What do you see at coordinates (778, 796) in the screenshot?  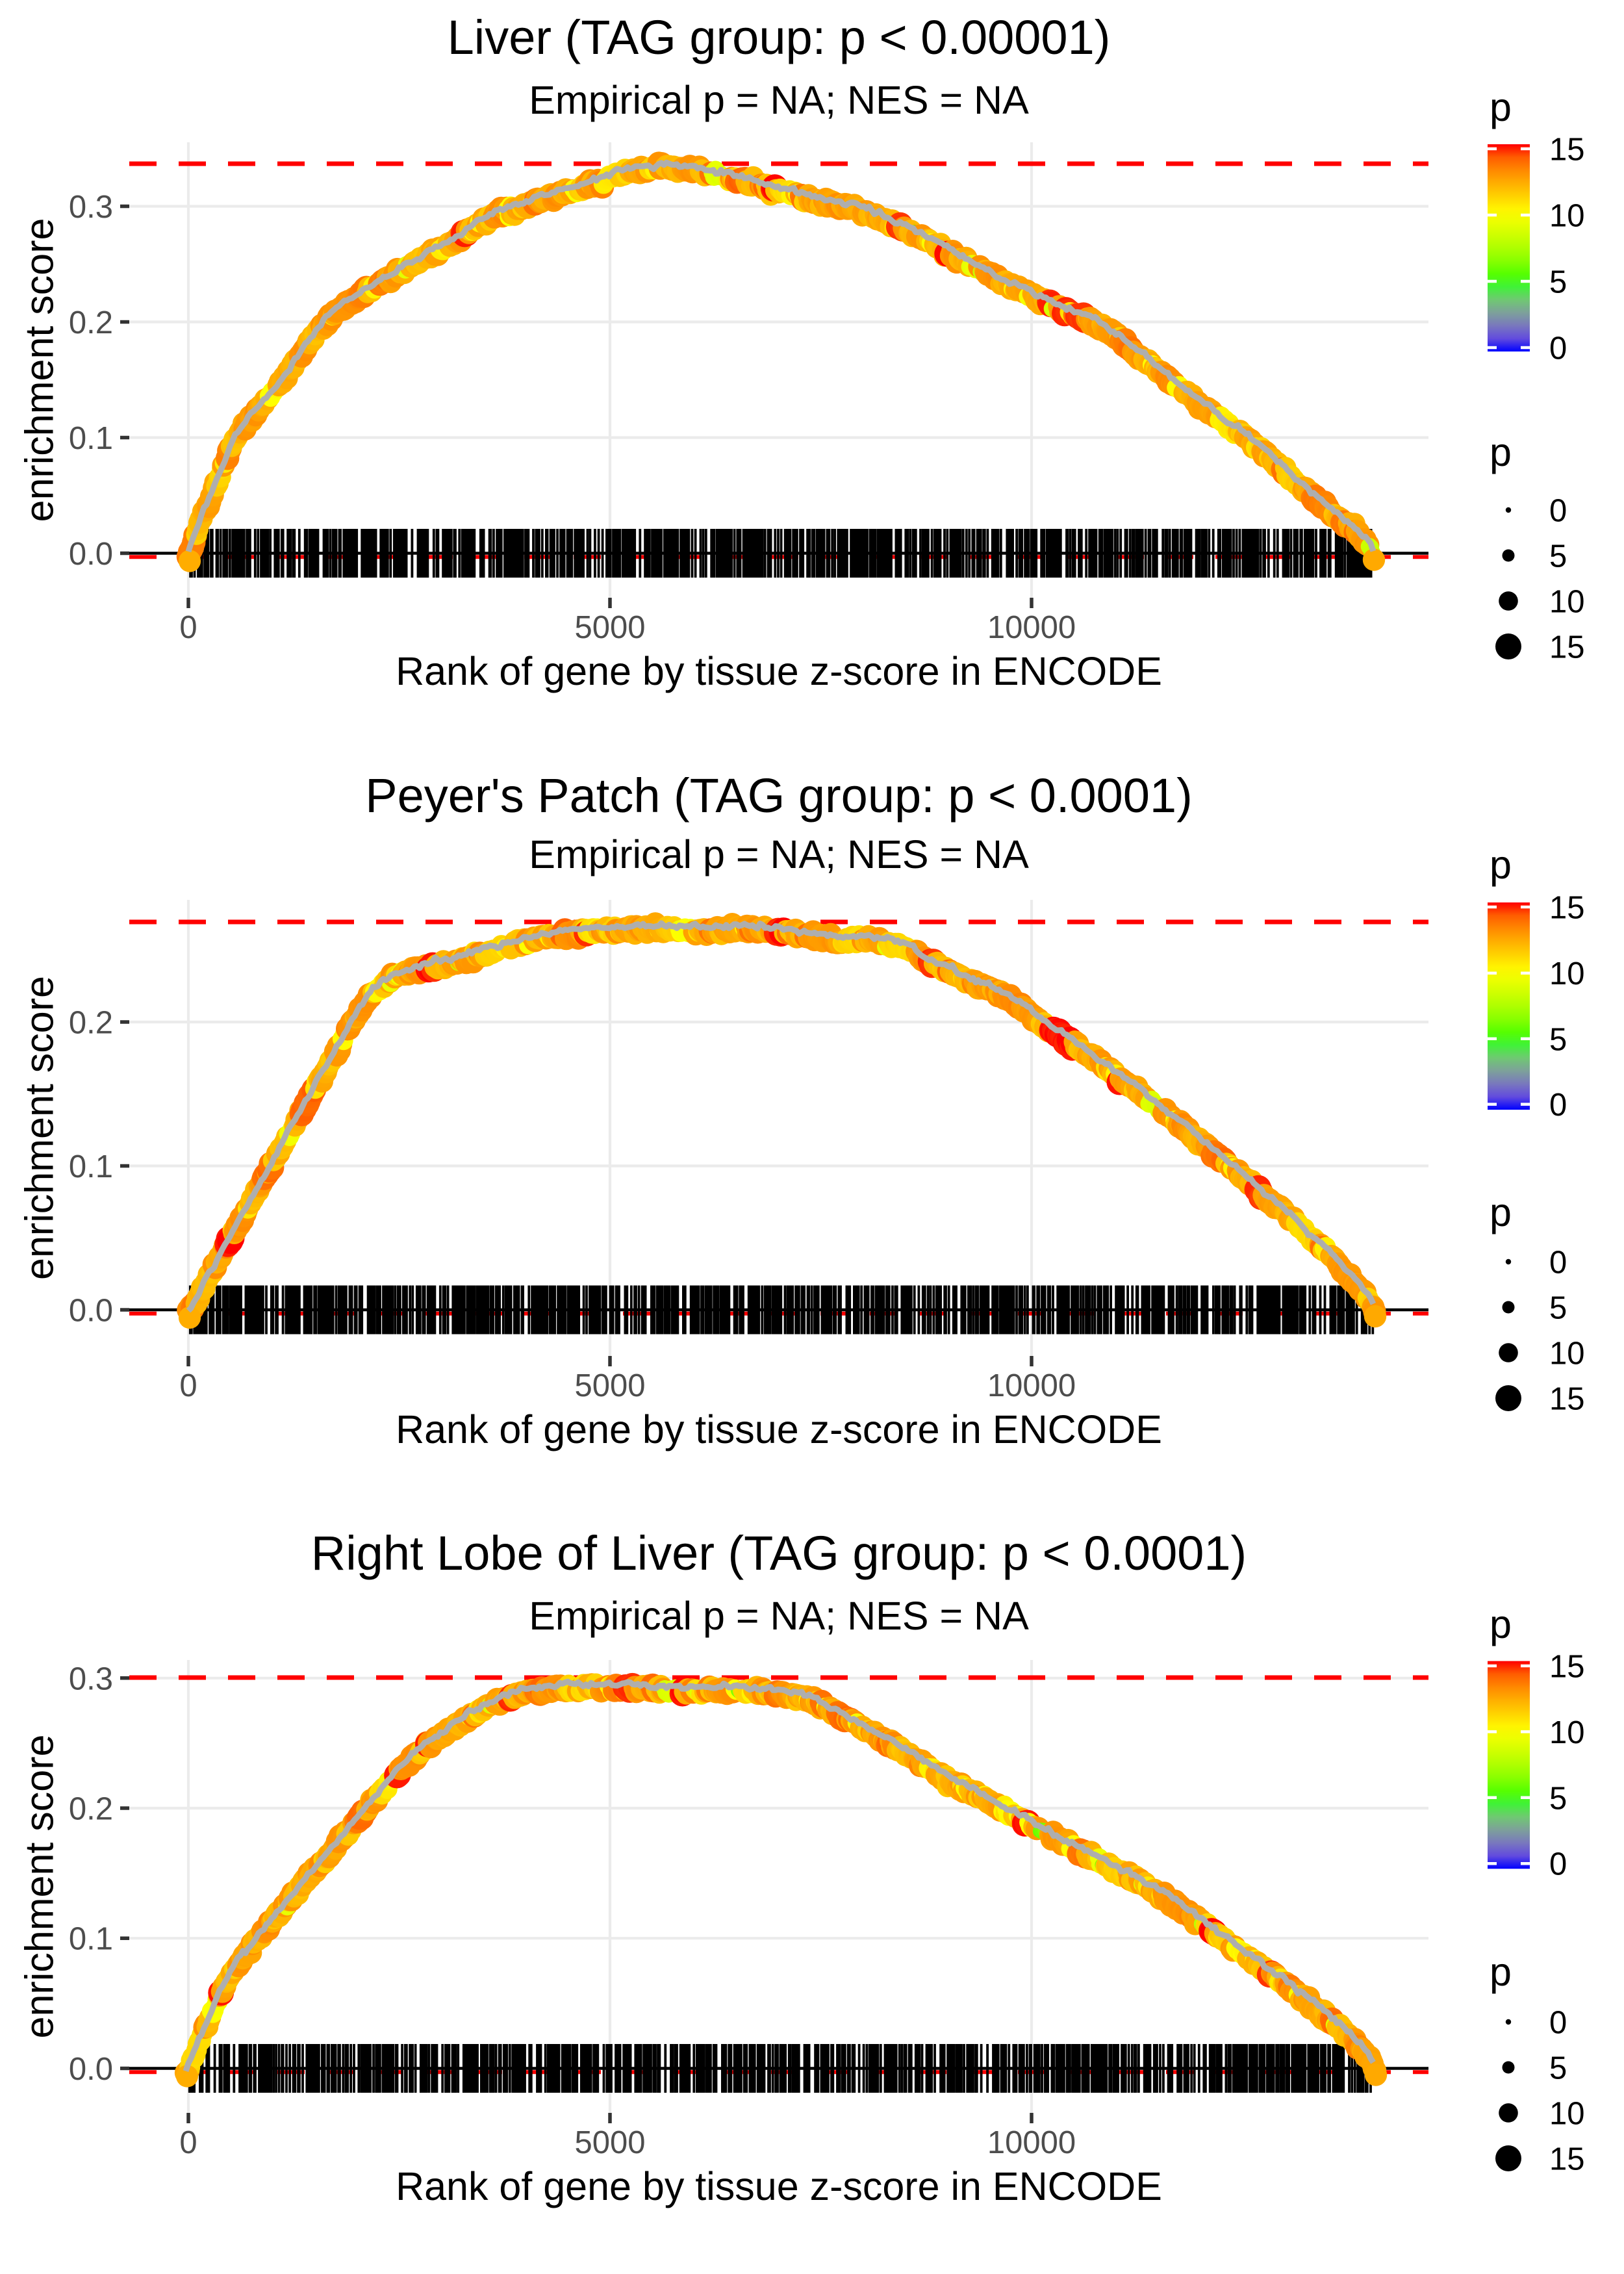 I see `svg-text:Peyer's Patch (TAG group: p <: Peyer's Patch (TAG group: p < 0.0001)` at bounding box center [778, 796].